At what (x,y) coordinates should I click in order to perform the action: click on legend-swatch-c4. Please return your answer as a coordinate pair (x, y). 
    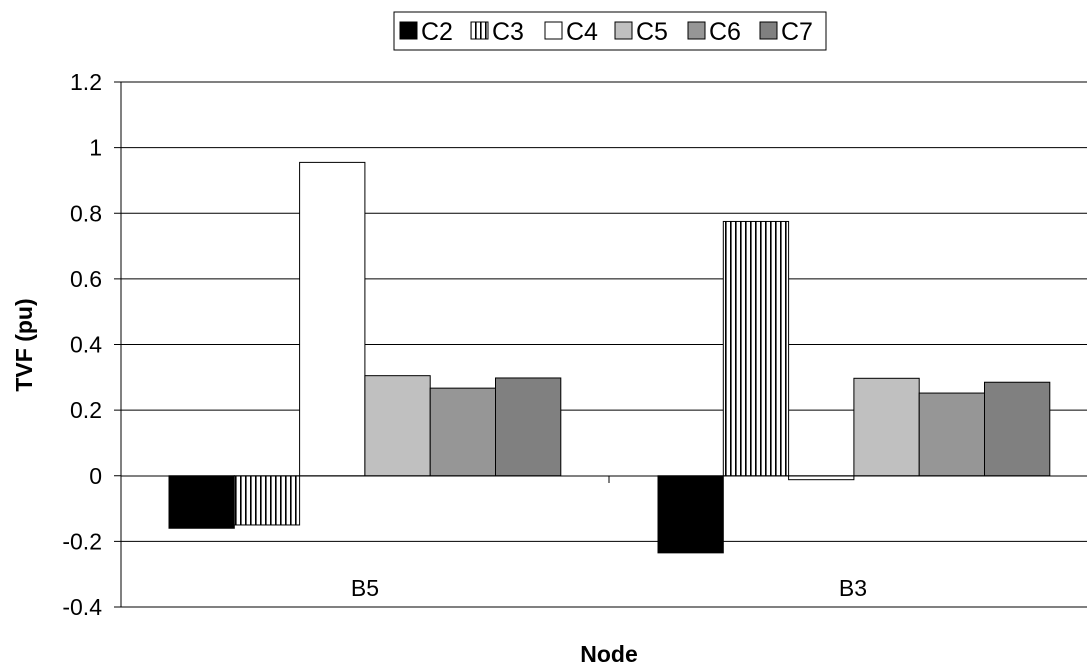
    Looking at the image, I should click on (553, 30).